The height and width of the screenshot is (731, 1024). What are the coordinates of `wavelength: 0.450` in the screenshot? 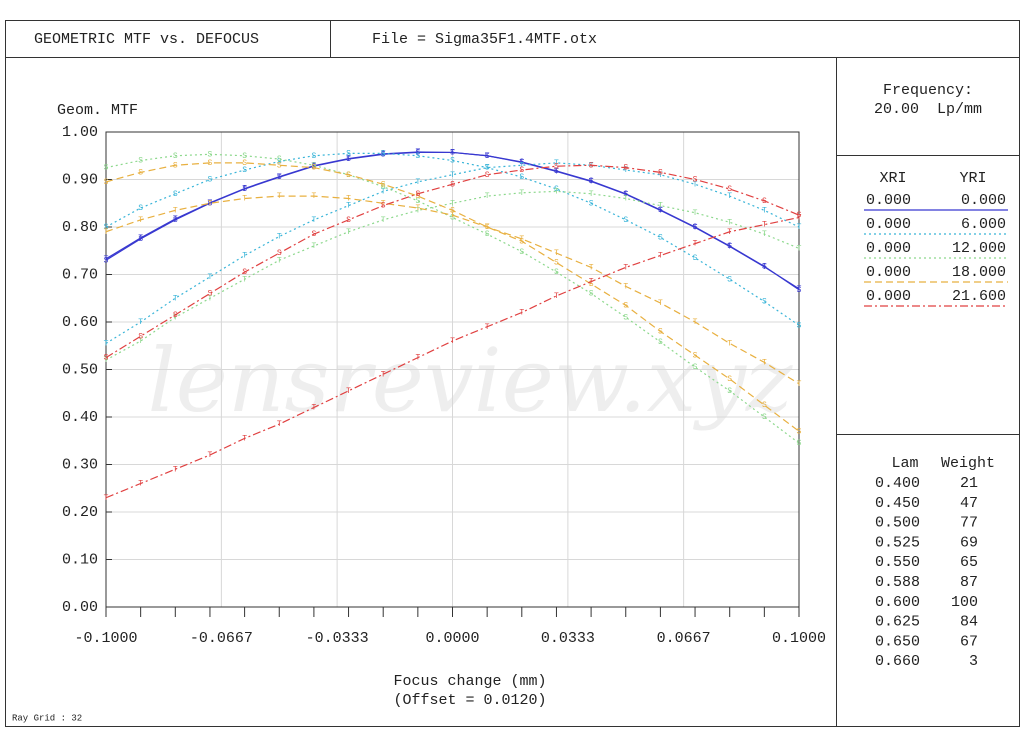 It's located at (897, 503).